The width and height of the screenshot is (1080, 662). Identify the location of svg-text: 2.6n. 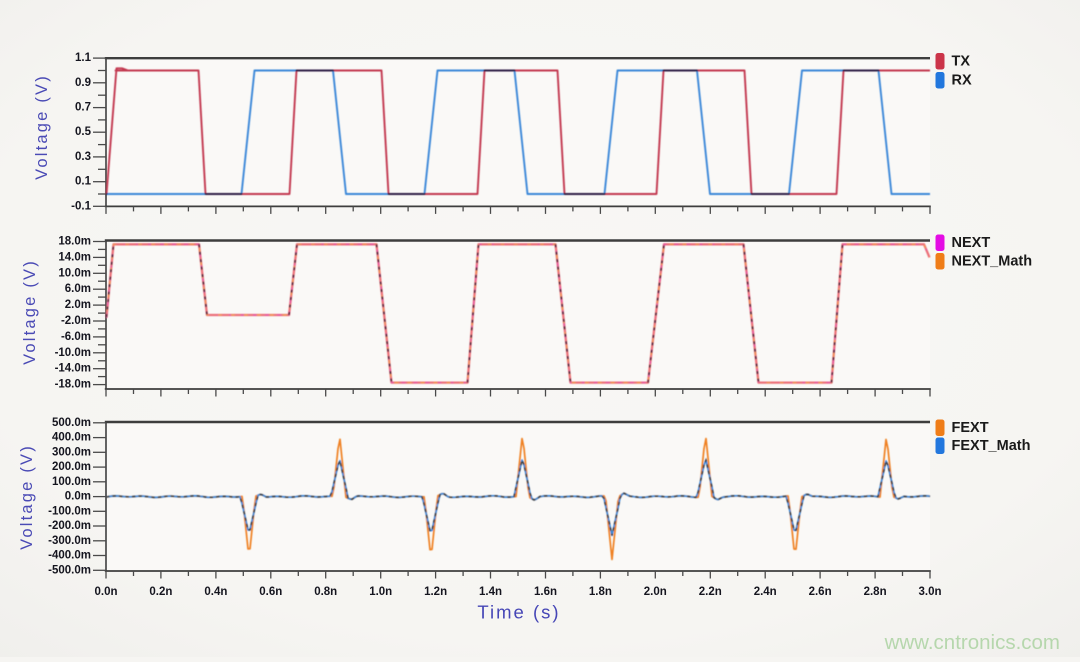
(820, 592).